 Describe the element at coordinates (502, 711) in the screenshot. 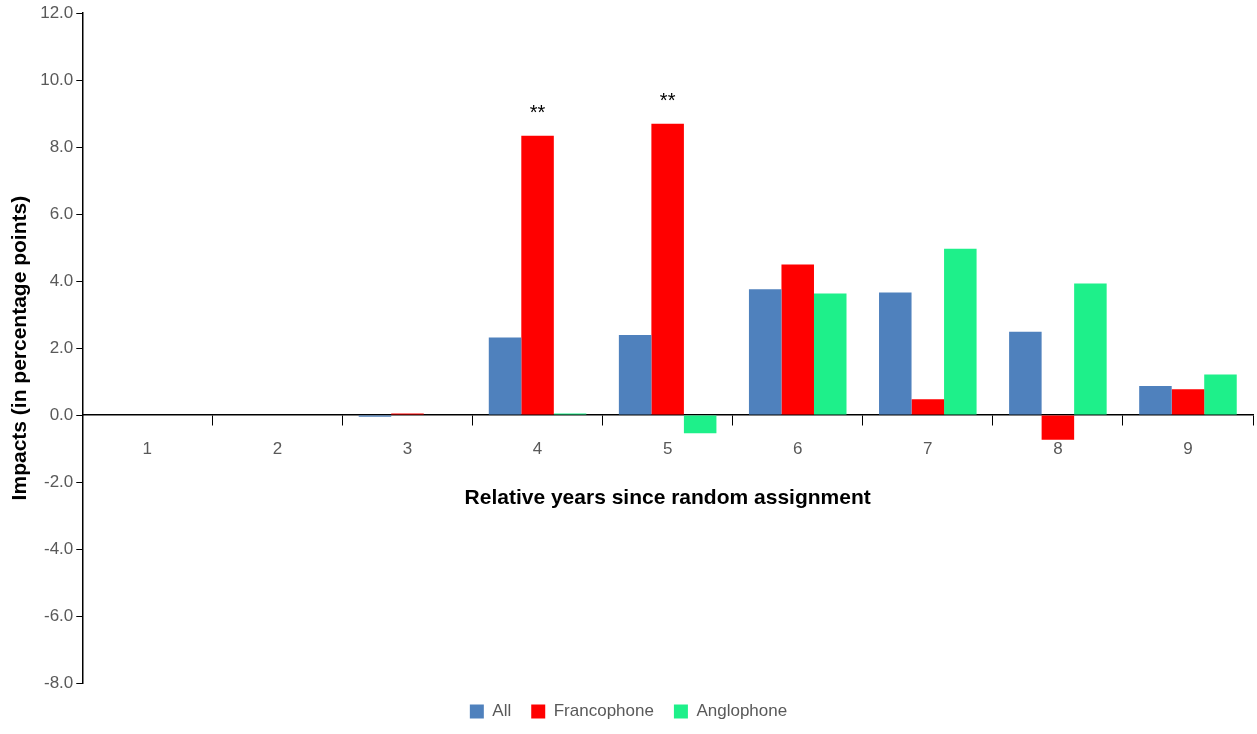

I see `legend-label: All` at that location.